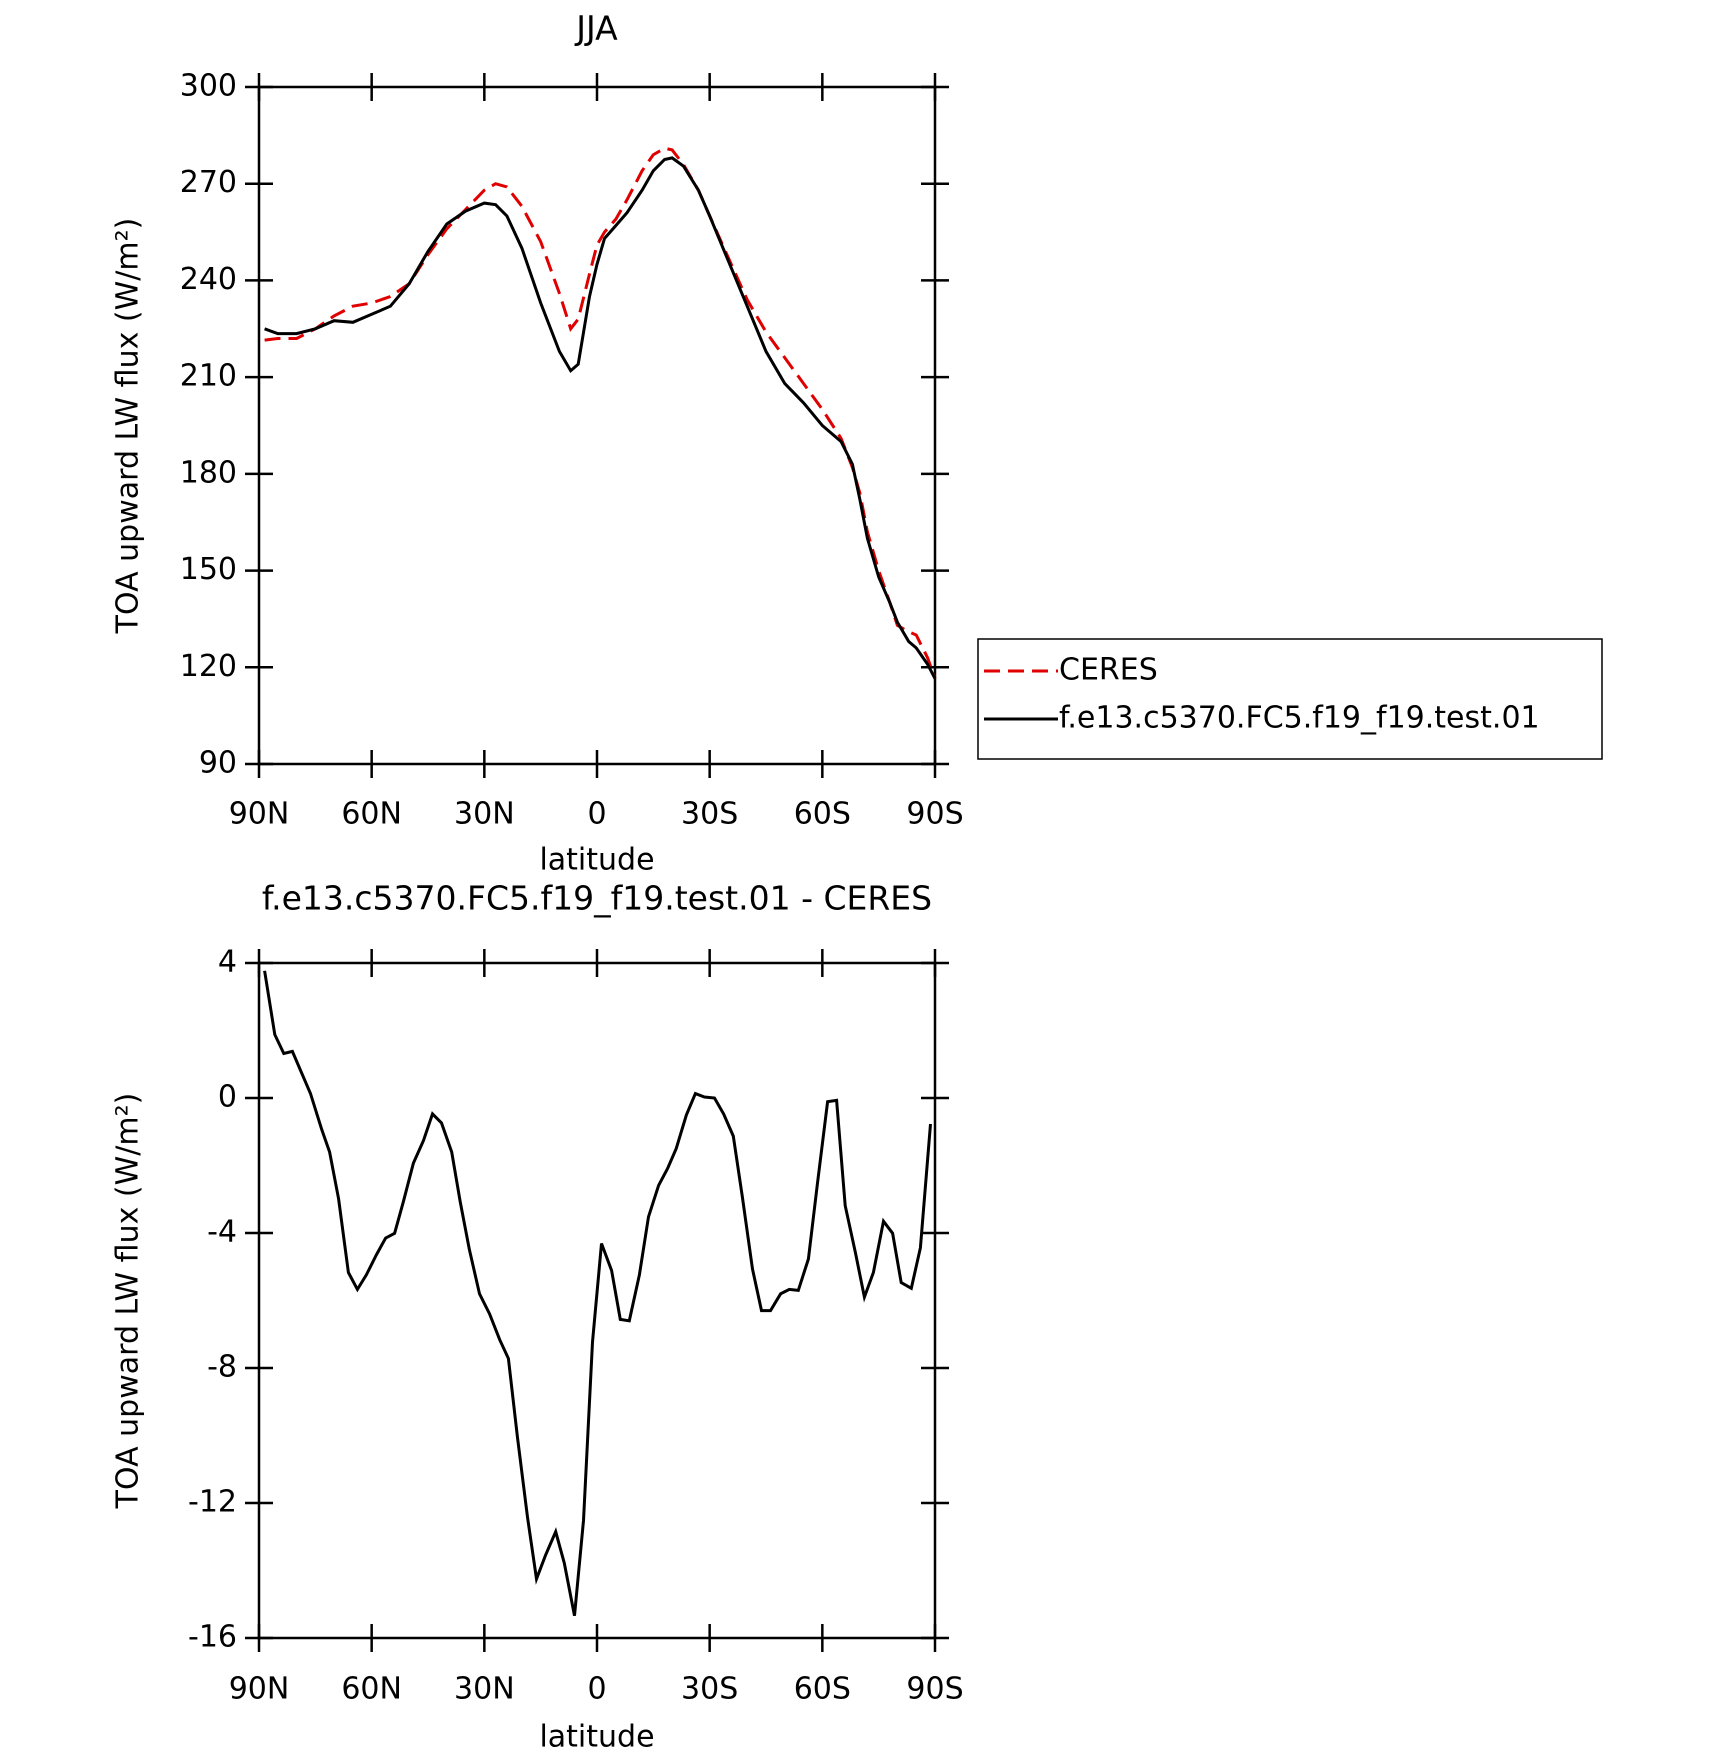 The width and height of the screenshot is (1710, 1756). What do you see at coordinates (597, 898) in the screenshot?
I see `chart-title: f.e13.c5370.FC5.f19_f19.test.01 - CERES` at bounding box center [597, 898].